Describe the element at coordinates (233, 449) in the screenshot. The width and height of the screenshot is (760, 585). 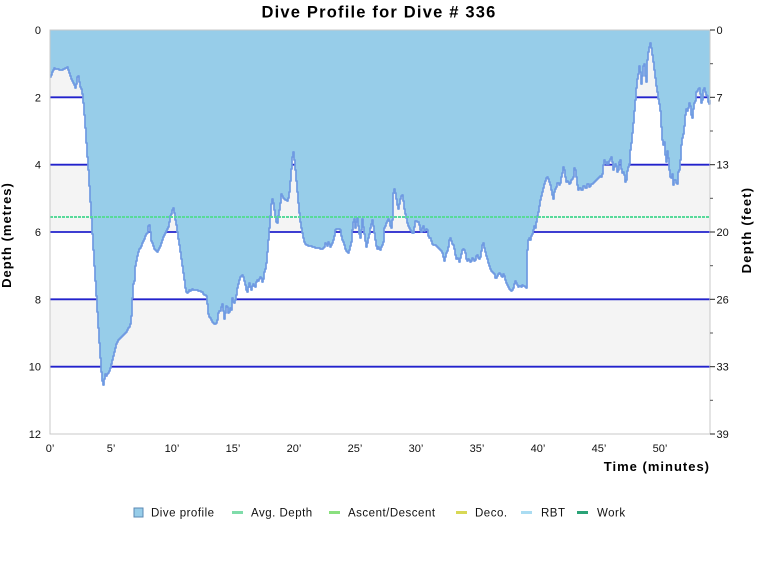
I see `svg-text: 15’` at that location.